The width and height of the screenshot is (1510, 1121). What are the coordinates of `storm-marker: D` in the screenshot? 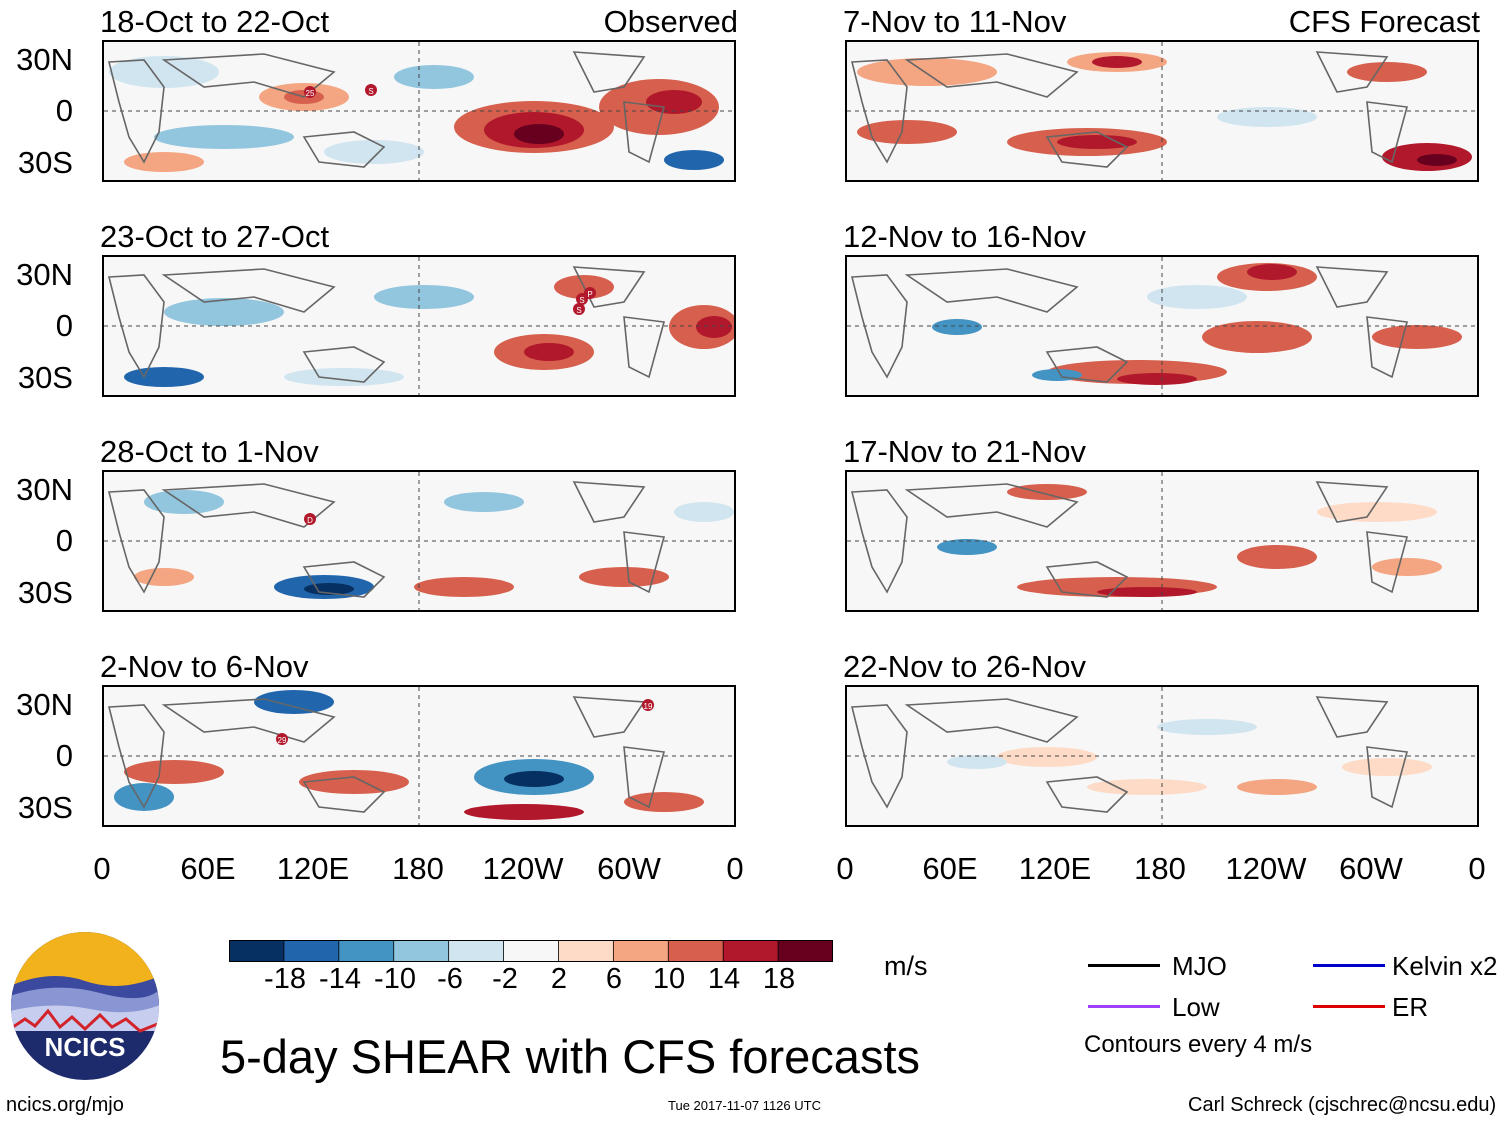 It's located at (310, 519).